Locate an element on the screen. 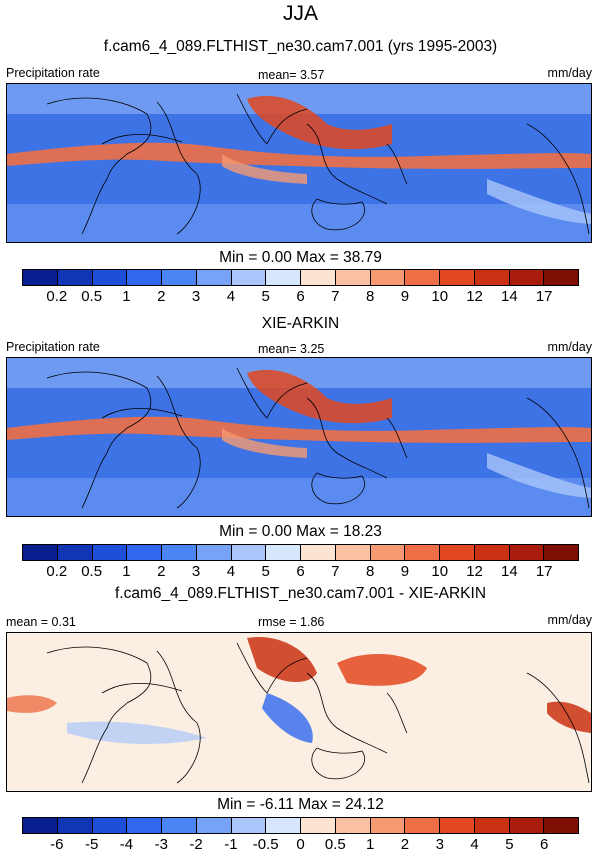  panel-2-subtitle: XIE-ARKIN is located at coordinates (300, 323).